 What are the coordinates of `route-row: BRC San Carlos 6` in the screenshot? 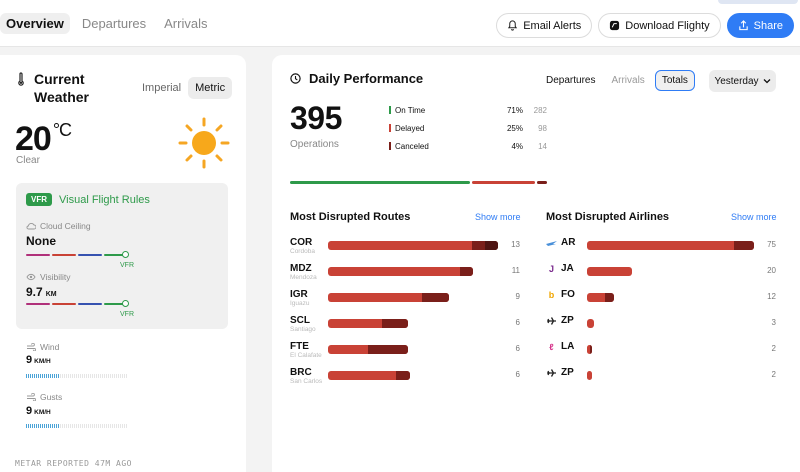 It's located at (405, 378).